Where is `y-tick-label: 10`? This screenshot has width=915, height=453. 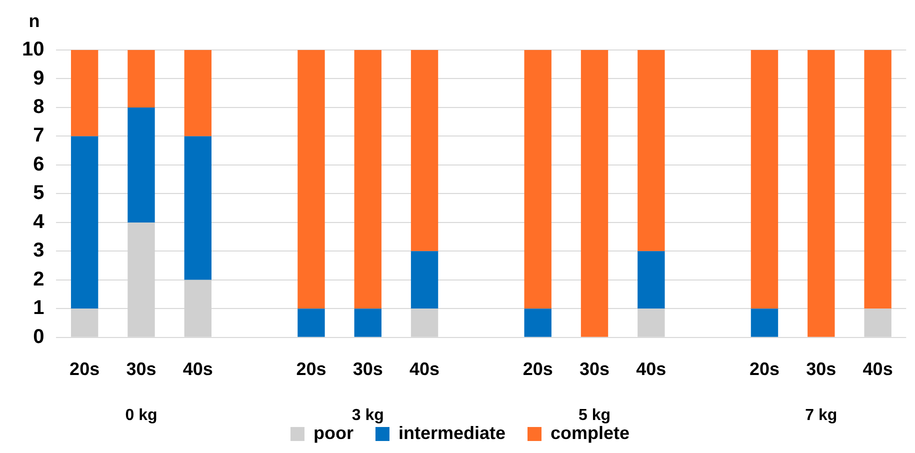
y-tick-label: 10 is located at coordinates (33, 49).